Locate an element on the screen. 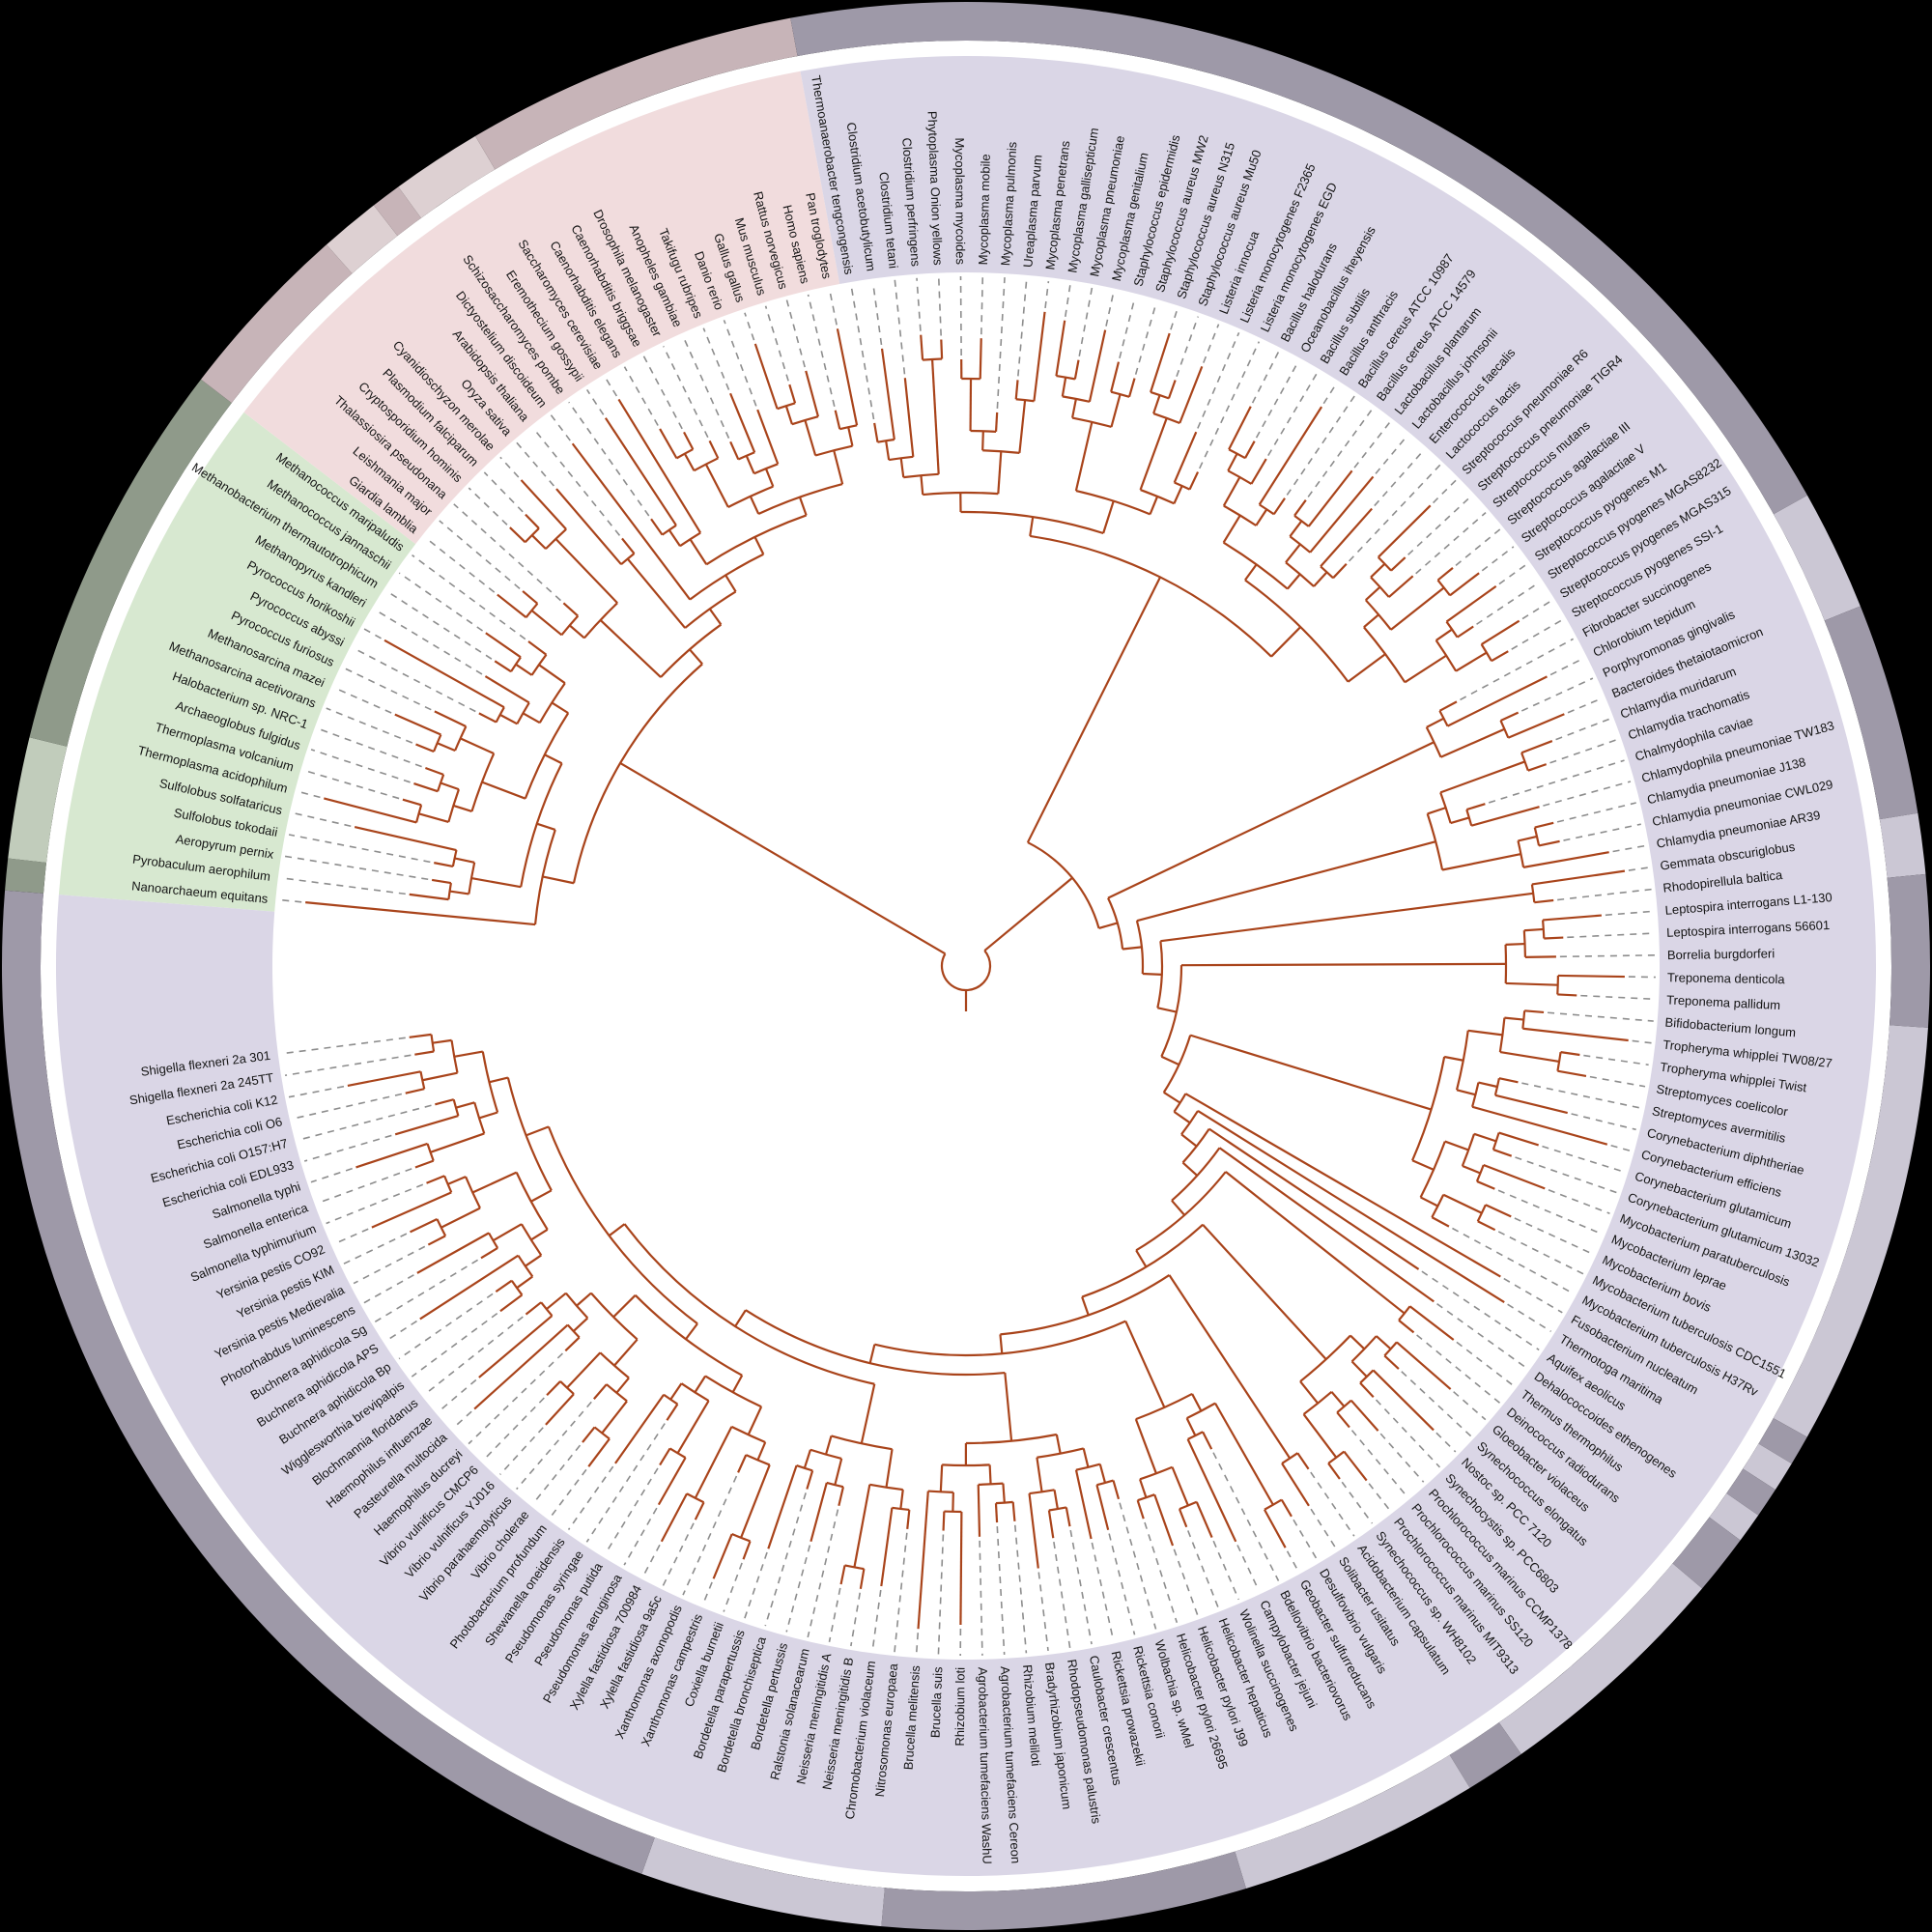 The image size is (1932, 1932). taxon-label: Mycoplasma mycoides is located at coordinates (960, 201).